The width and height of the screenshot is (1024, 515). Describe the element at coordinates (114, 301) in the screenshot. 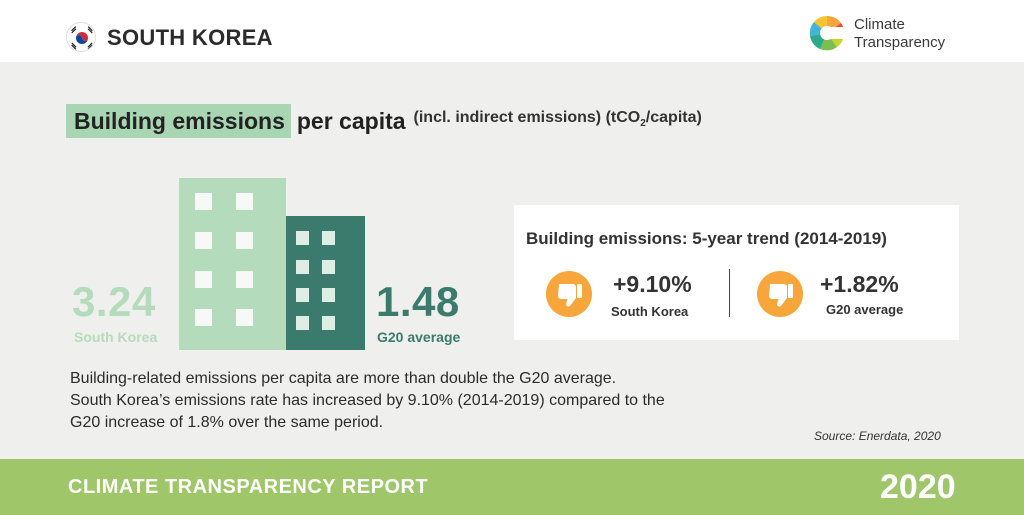

I see `south-korea-value: 3.24` at that location.